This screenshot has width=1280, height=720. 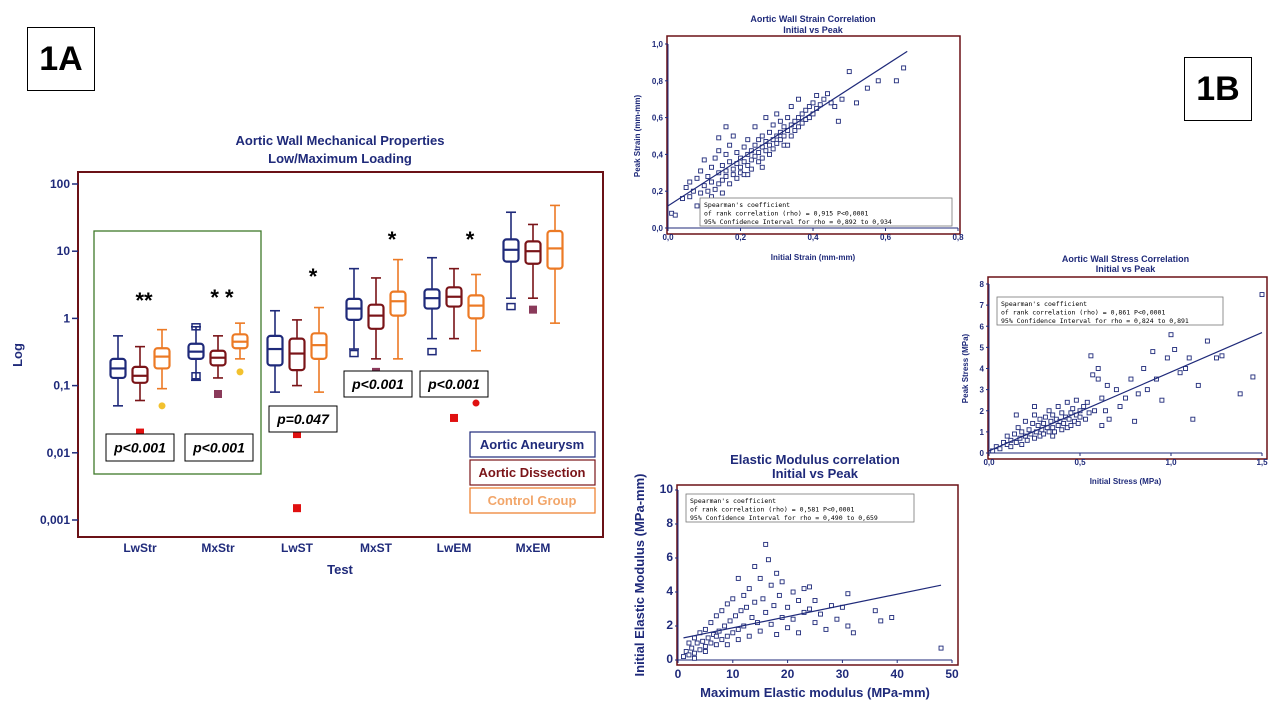 I want to click on legend-entry-aortic-dissection: Aortic Dissection, so click(x=532, y=472).